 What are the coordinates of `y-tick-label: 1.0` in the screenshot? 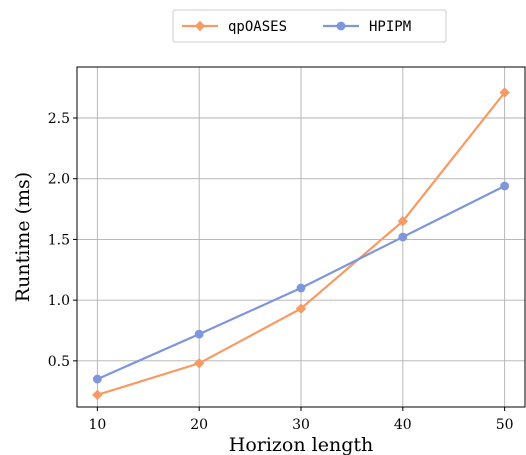 It's located at (59, 301).